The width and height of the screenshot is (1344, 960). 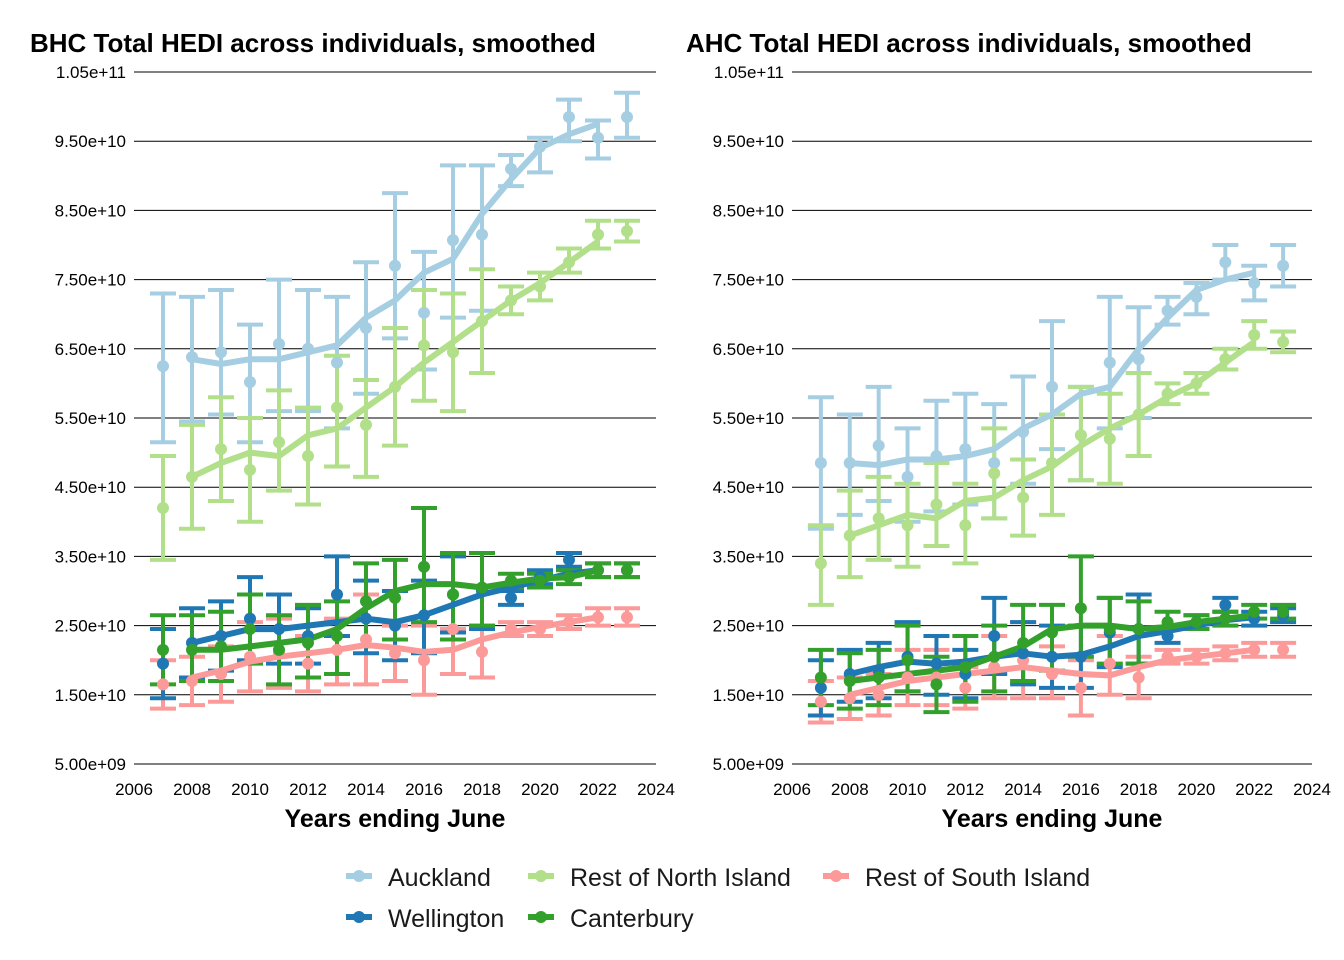 What do you see at coordinates (395, 244) in the screenshot?
I see `bhc-series-auckland-line` at bounding box center [395, 244].